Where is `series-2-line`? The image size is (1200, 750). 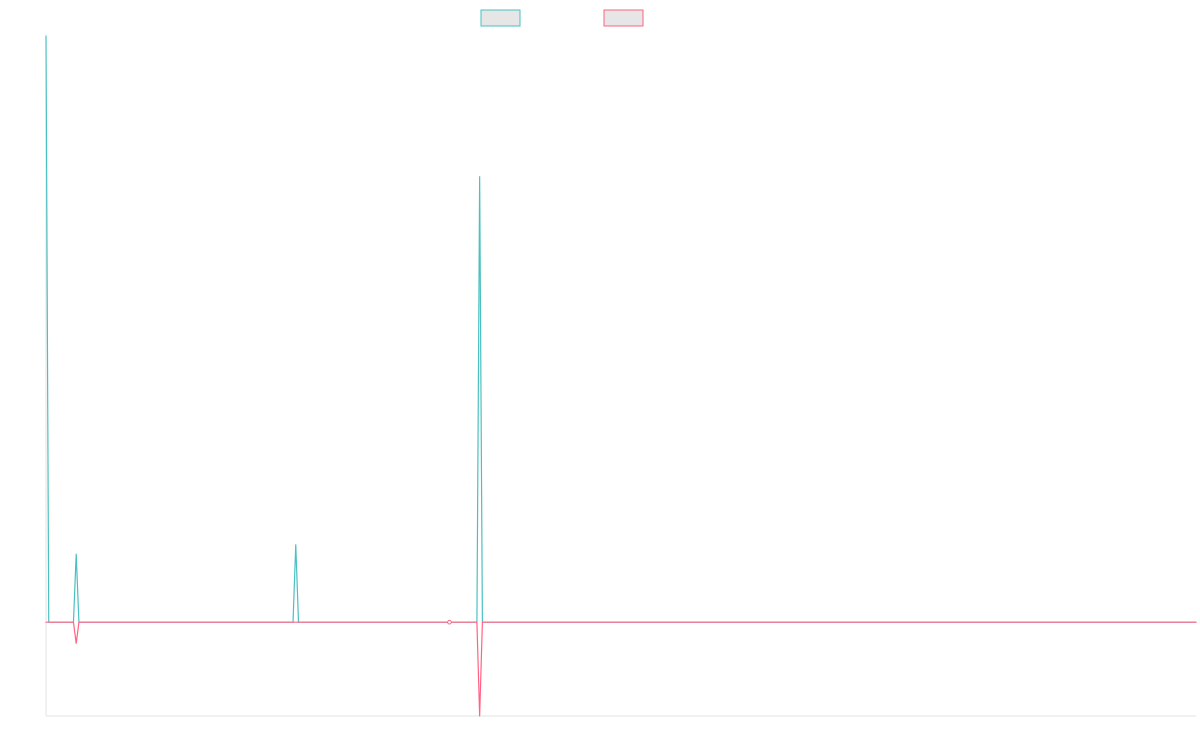 series-2-line is located at coordinates (621, 669).